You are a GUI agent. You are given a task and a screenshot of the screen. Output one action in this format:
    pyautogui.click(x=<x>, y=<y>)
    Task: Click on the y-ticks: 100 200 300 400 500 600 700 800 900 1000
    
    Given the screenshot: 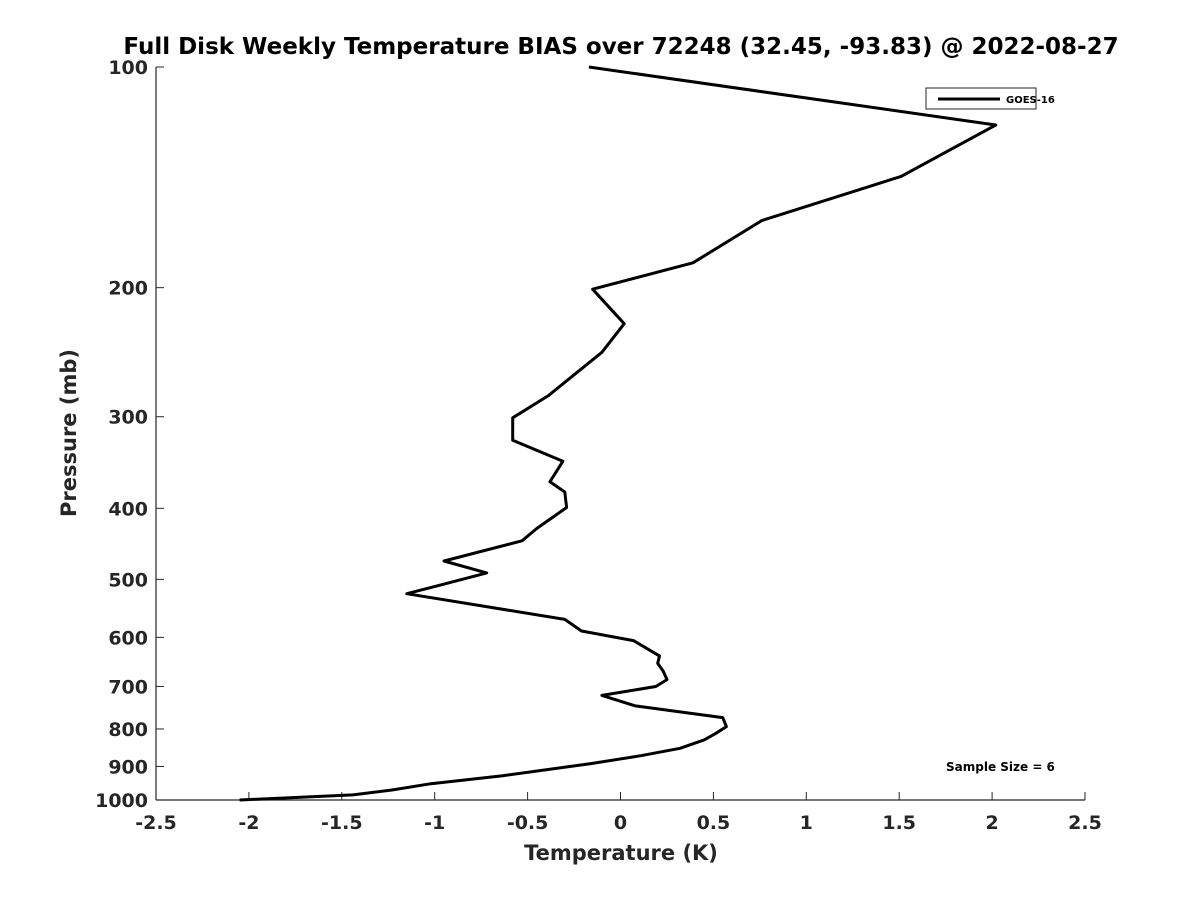 What is the action you would take?
    pyautogui.click(x=129, y=434)
    